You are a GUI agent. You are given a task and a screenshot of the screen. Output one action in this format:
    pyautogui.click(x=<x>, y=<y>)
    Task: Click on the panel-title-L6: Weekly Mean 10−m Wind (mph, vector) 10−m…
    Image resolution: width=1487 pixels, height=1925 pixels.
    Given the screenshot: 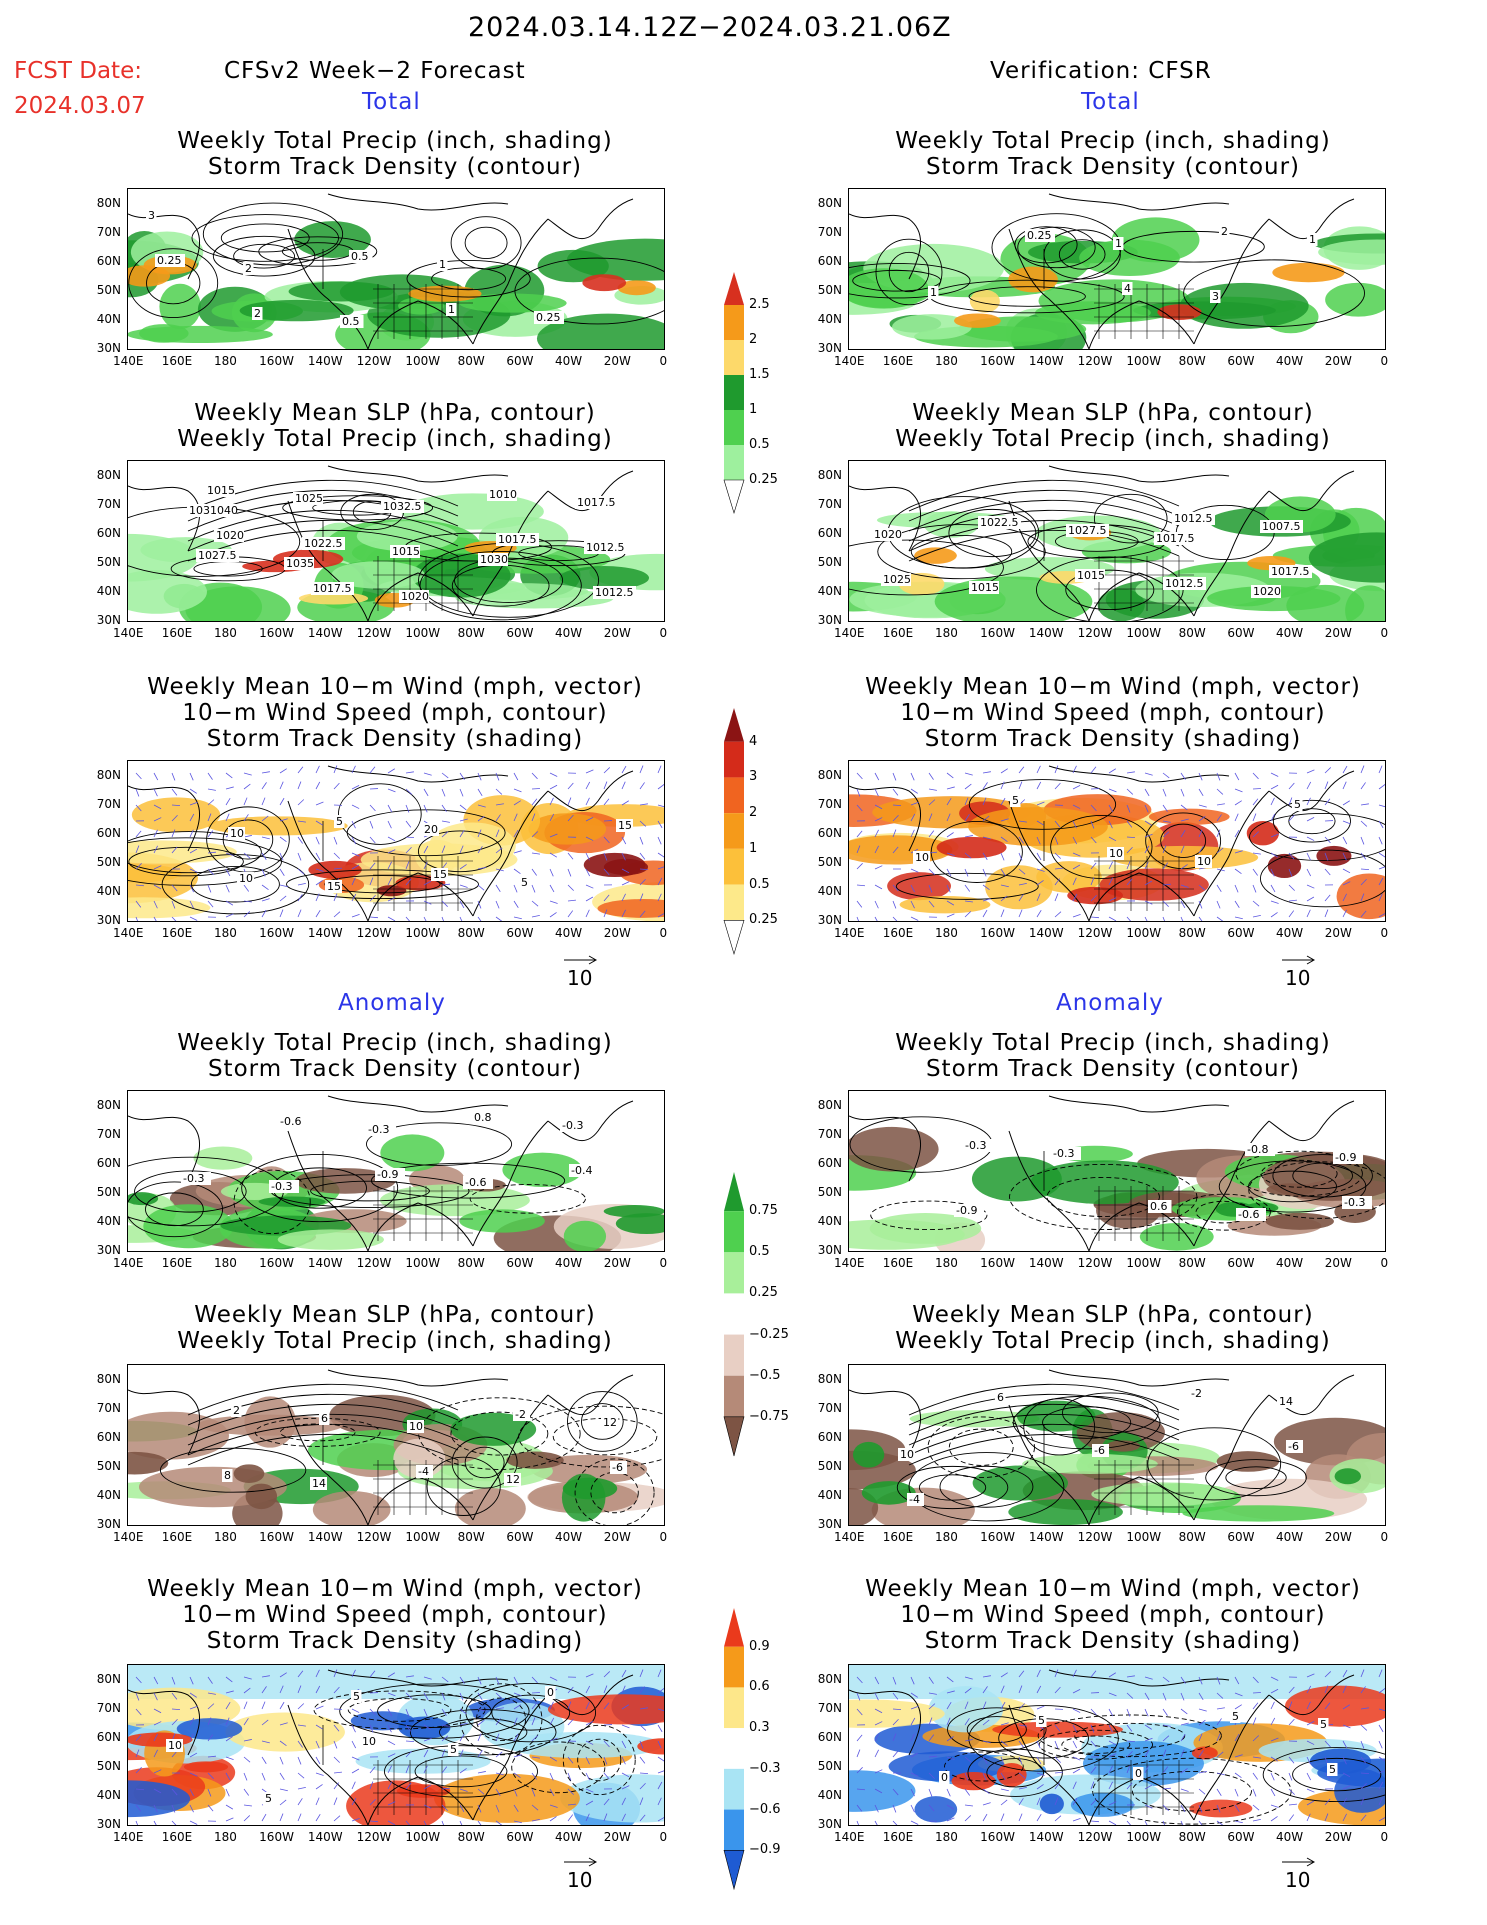 What is the action you would take?
    pyautogui.click(x=395, y=1615)
    